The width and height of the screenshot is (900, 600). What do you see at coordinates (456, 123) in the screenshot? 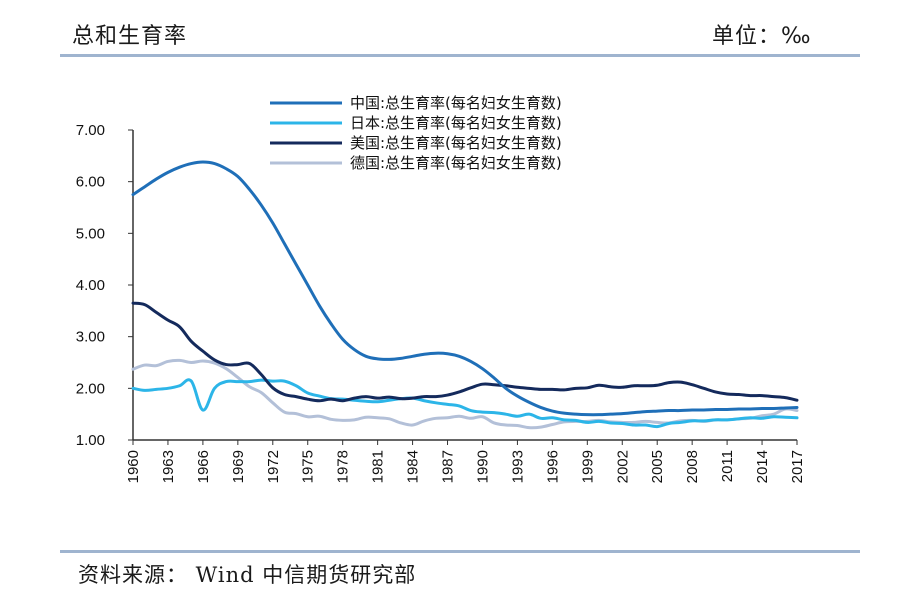
I see `legend-label-japan: 日本:总生育率(每名妇女生育数)` at bounding box center [456, 123].